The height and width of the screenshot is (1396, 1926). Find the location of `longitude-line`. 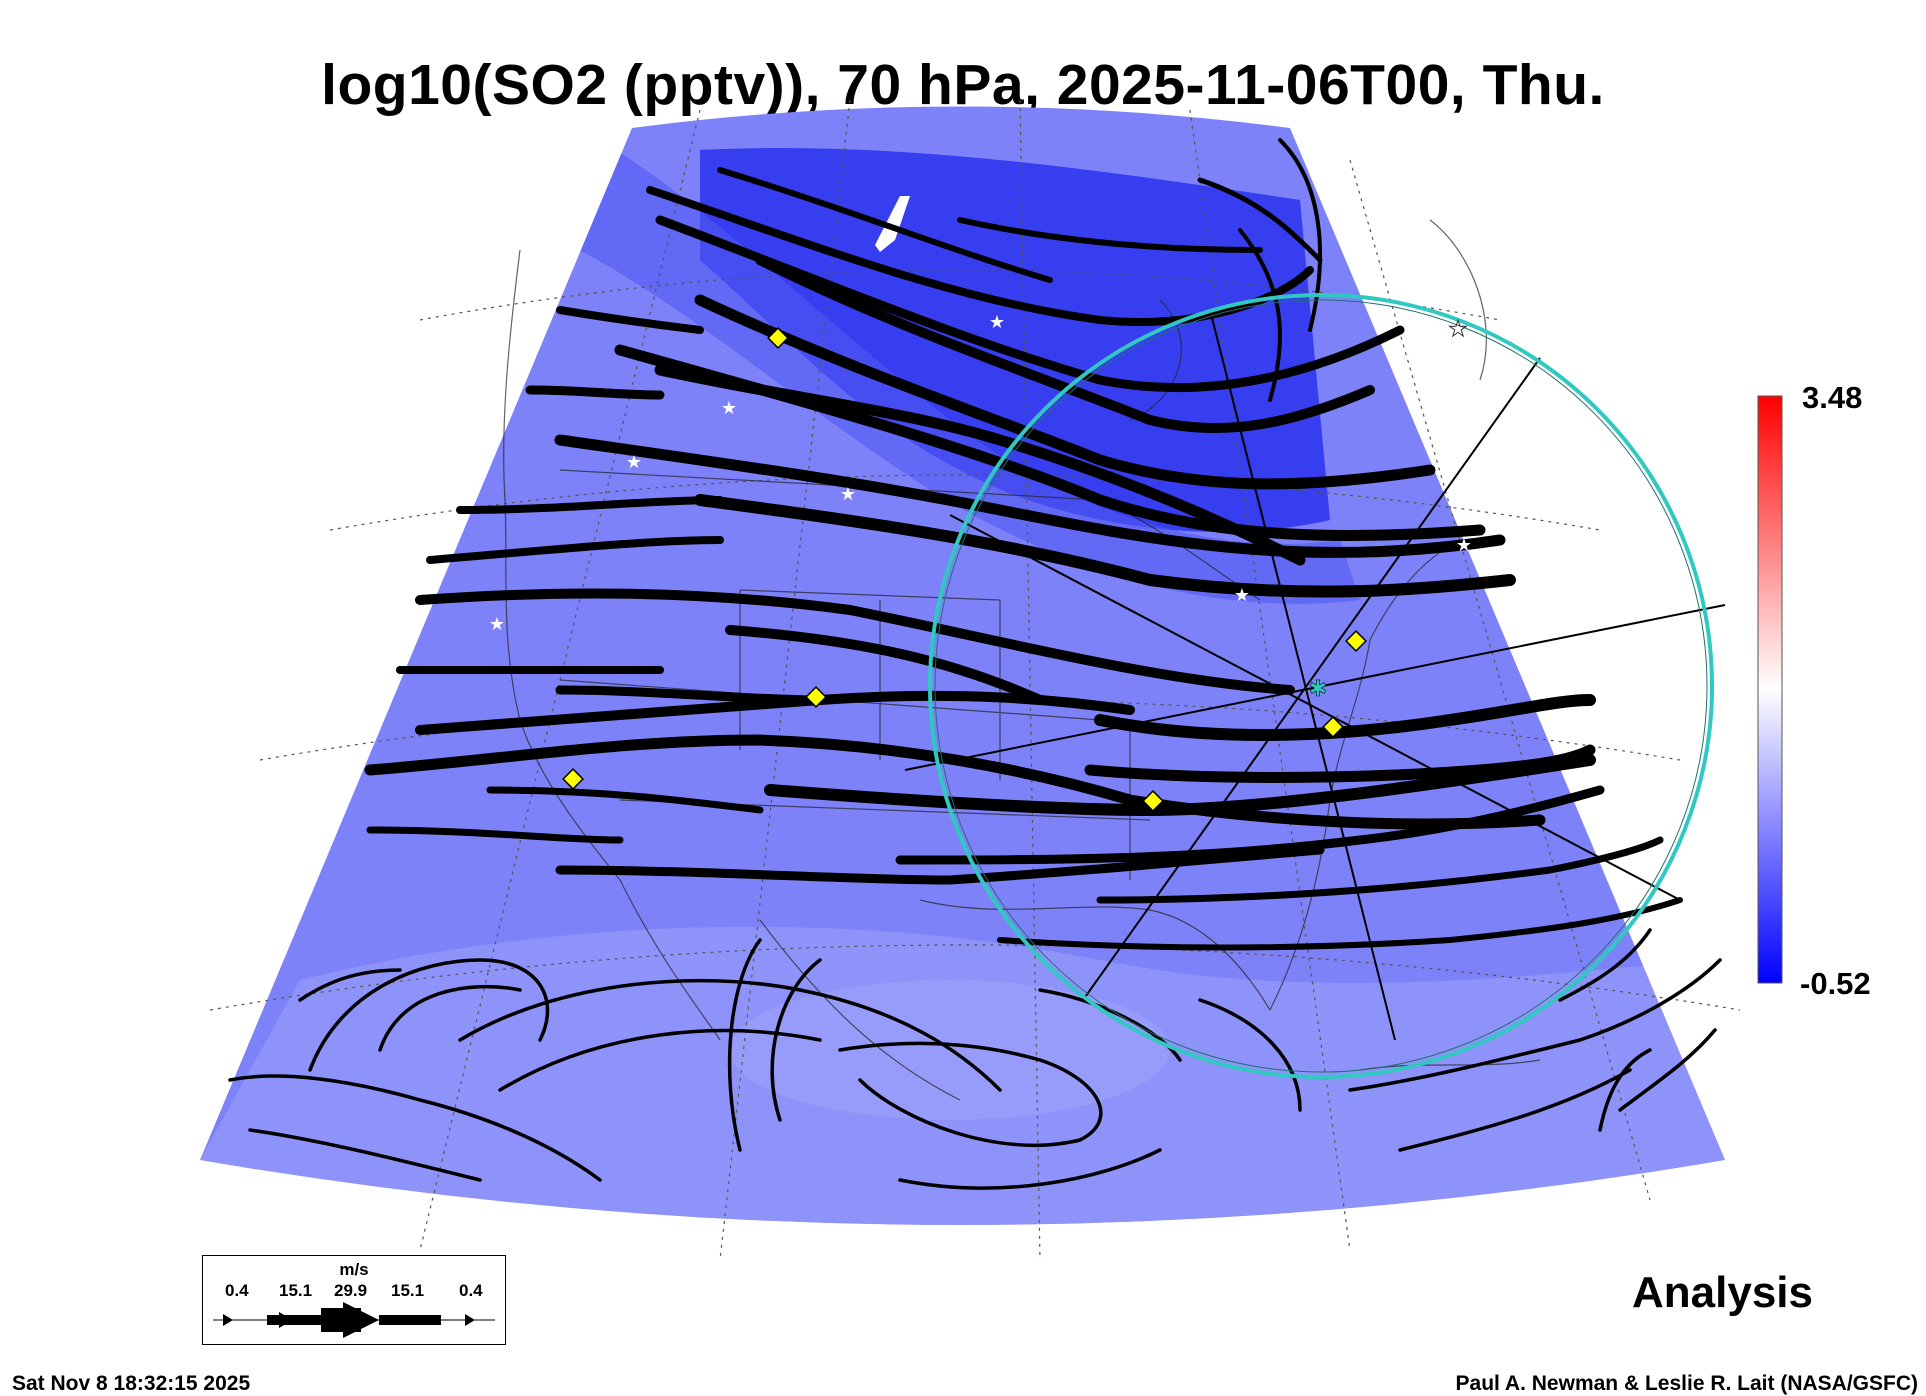

longitude-line is located at coordinates (1030, 680).